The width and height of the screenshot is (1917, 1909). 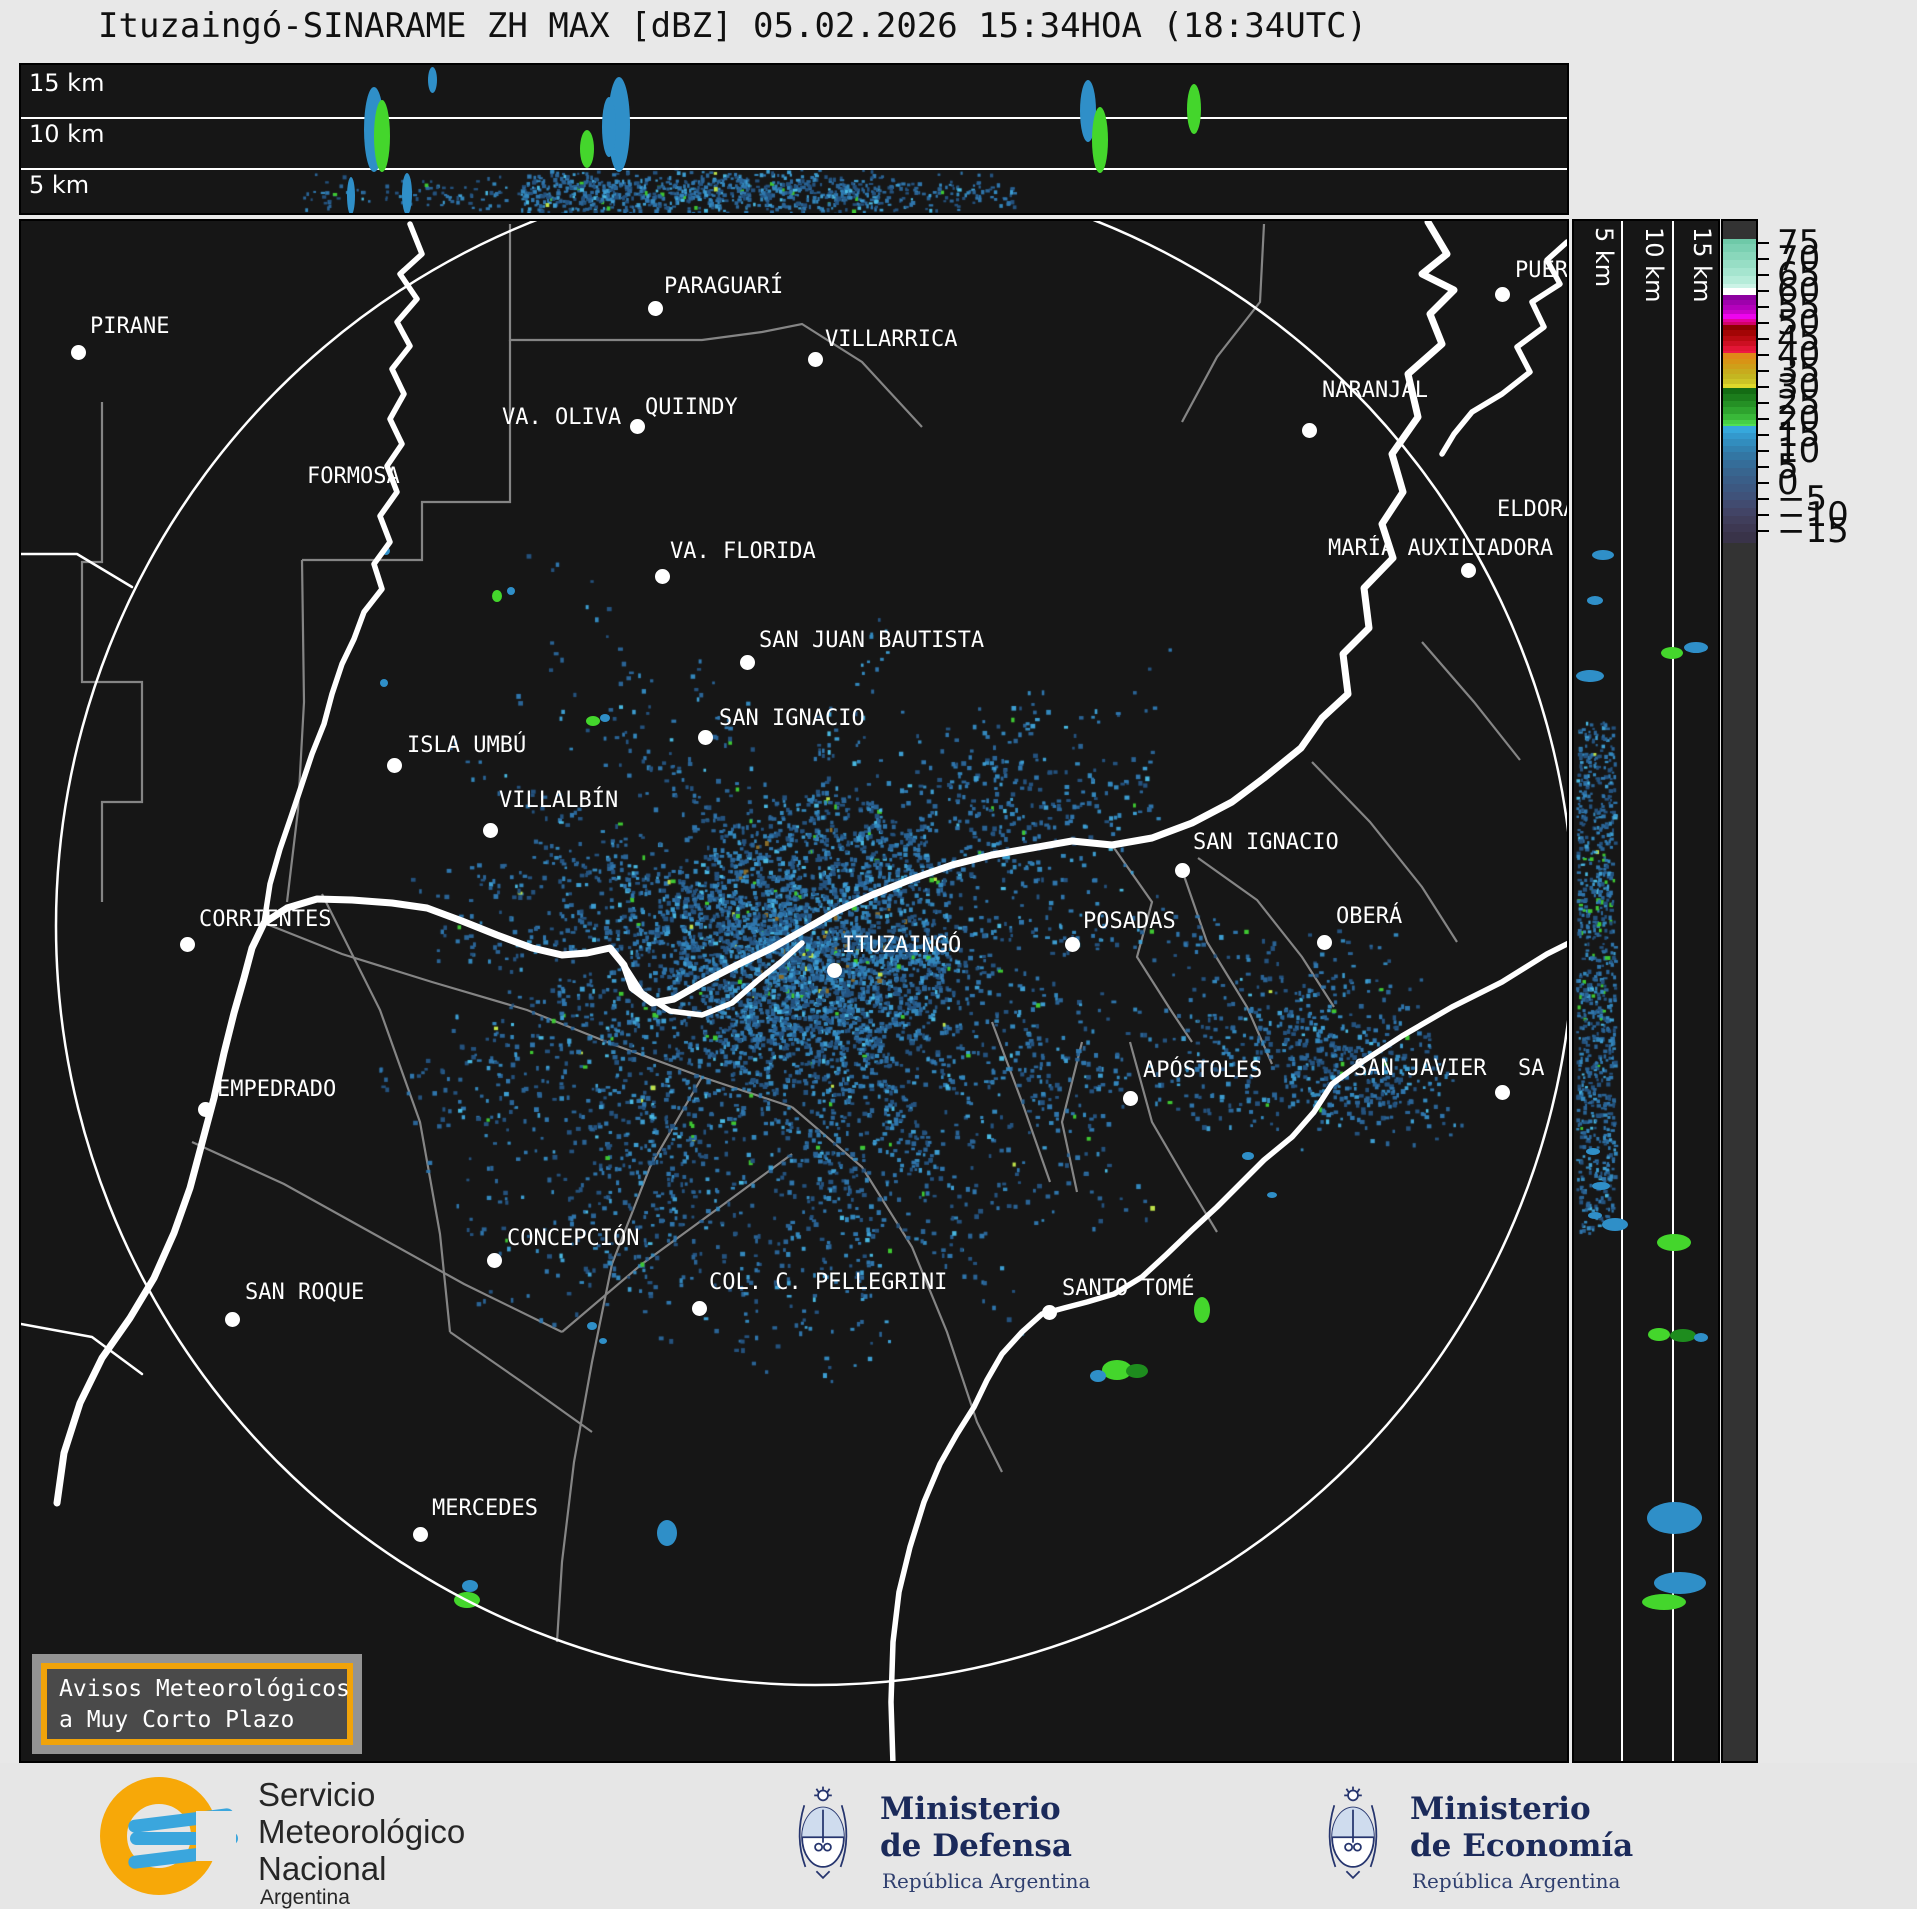 What do you see at coordinates (691, 407) in the screenshot?
I see `city-label: QUIINDY` at bounding box center [691, 407].